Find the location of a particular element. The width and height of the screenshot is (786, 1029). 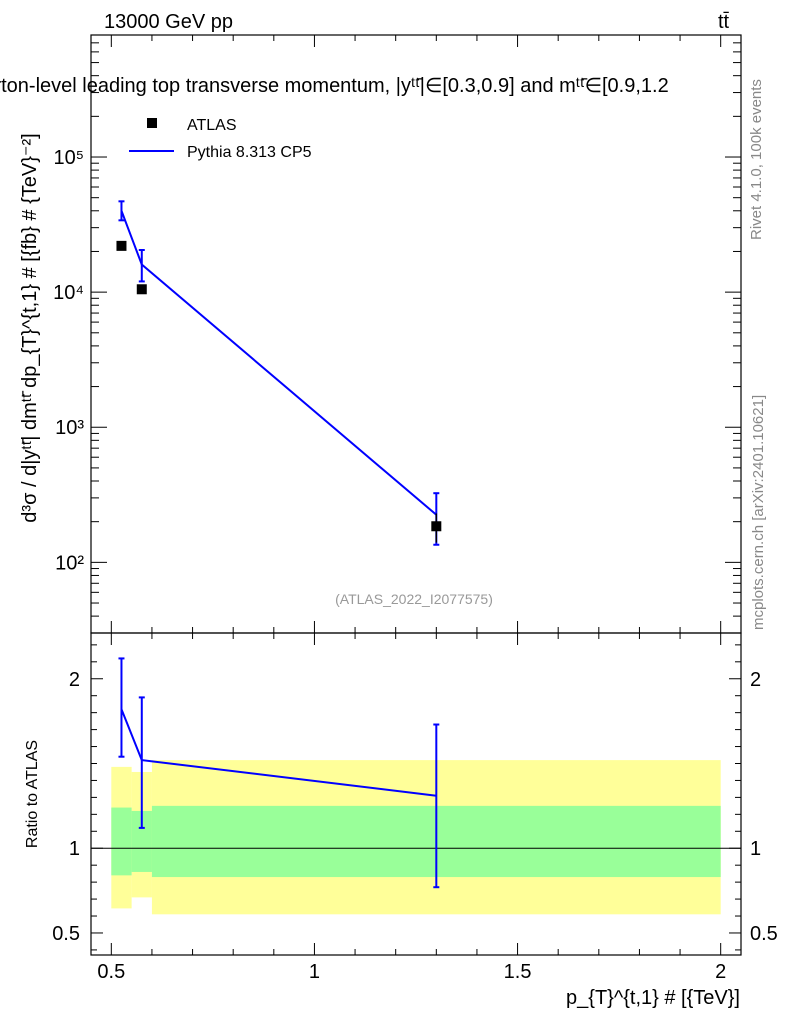

rivet-version-text: Rivet 4.1.0, 100k events is located at coordinates (756, 159).